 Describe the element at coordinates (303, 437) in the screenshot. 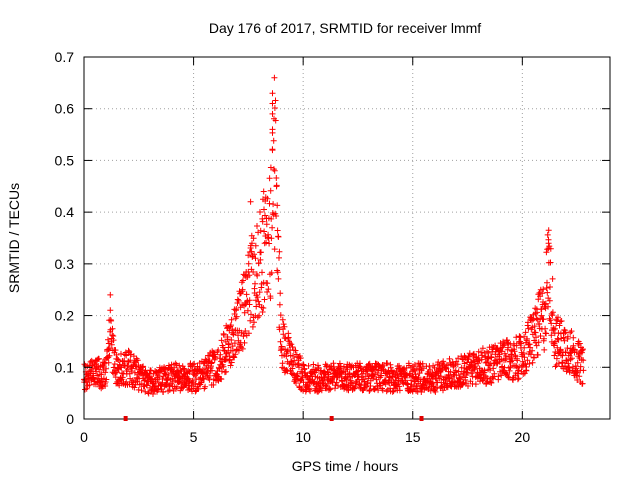

I see `x-tick-label: 10` at that location.